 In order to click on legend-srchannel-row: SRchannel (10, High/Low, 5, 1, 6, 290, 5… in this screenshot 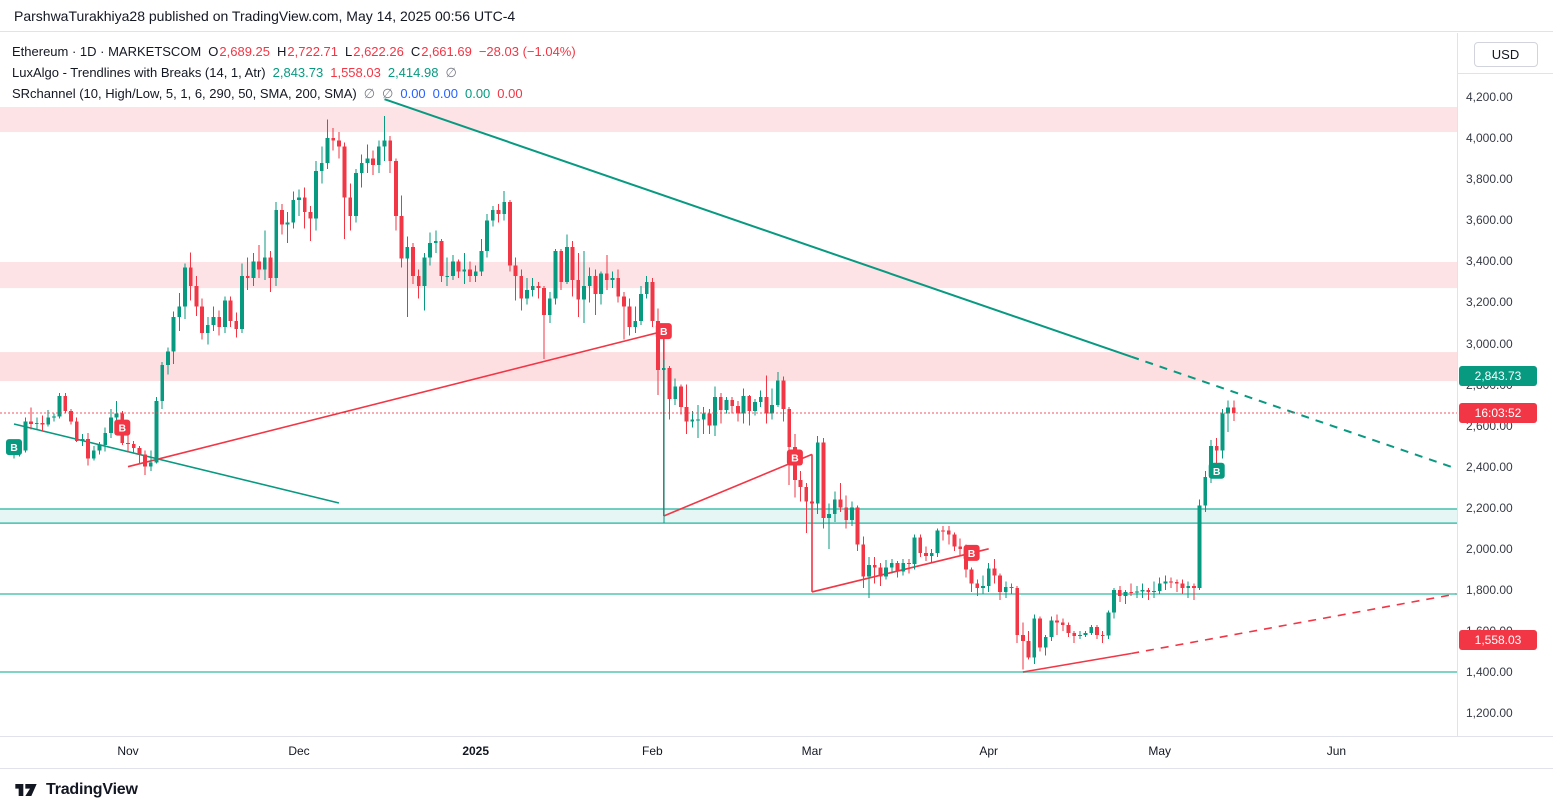, I will do `click(294, 93)`.